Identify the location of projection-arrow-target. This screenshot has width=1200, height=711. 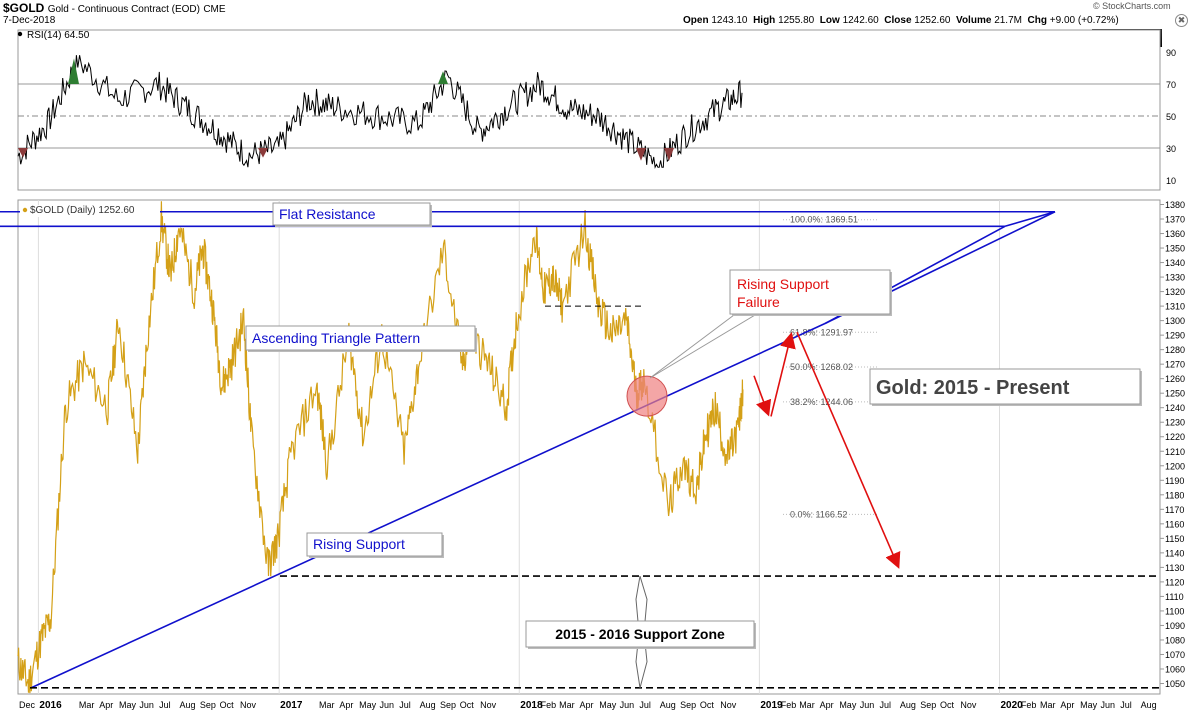
(848, 450).